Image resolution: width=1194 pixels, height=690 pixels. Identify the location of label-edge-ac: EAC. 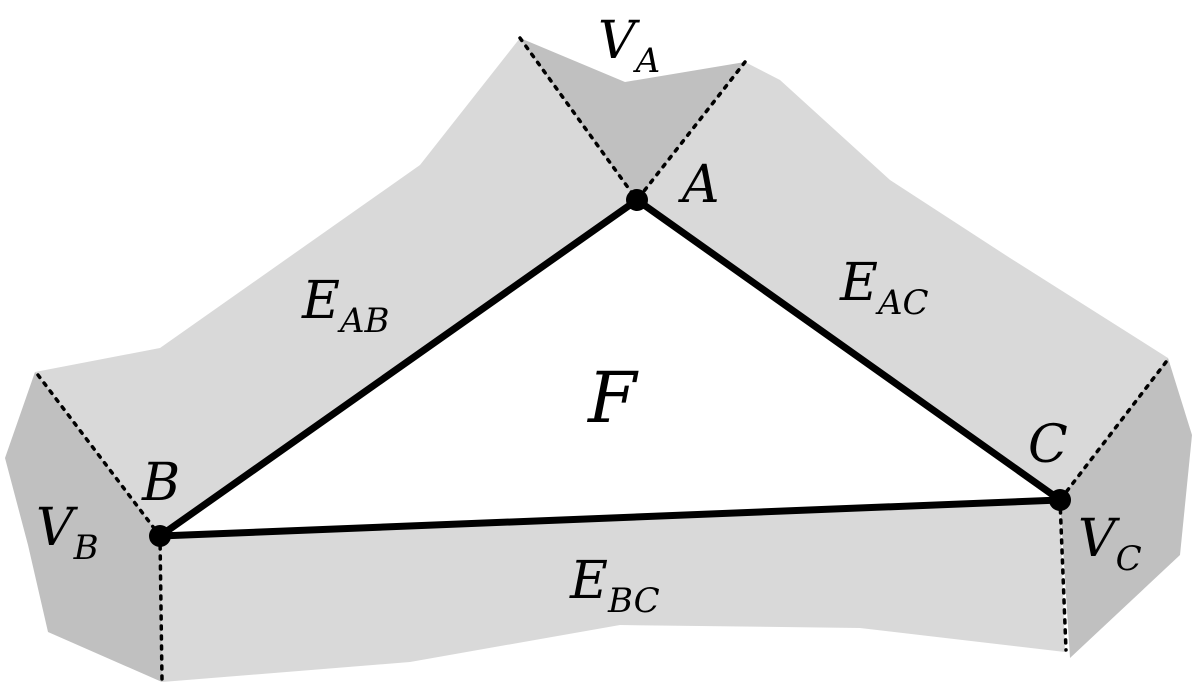
(884, 288).